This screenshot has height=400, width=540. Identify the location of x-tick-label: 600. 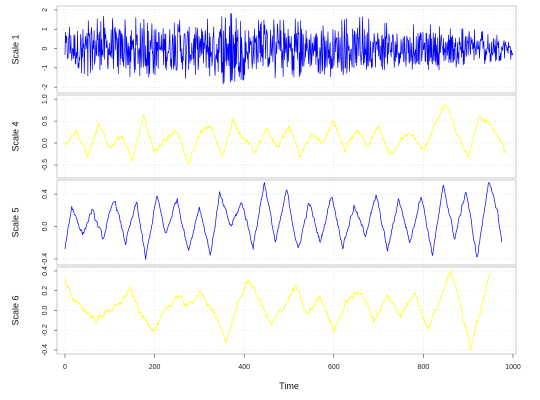
(334, 367).